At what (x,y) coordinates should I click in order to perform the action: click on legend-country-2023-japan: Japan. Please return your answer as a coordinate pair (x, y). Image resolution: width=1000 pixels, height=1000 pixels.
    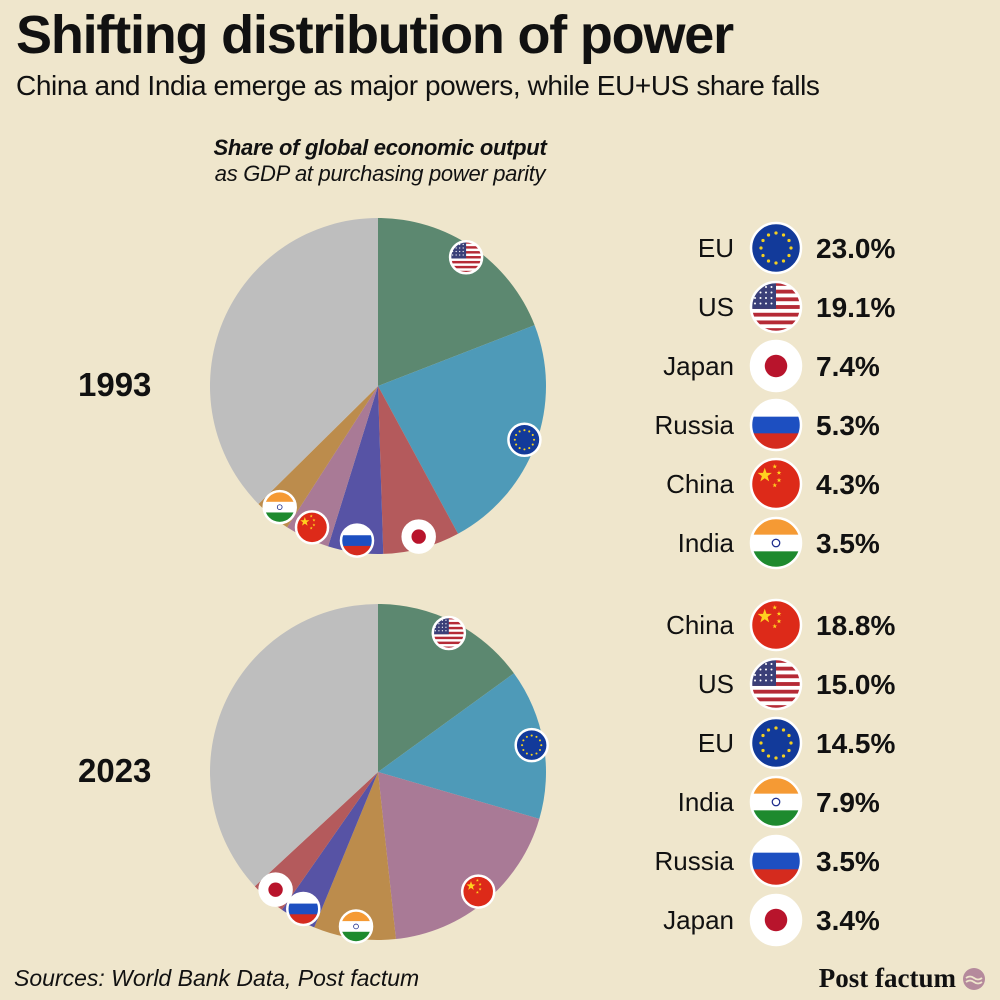
    Looking at the image, I should click on (698, 920).